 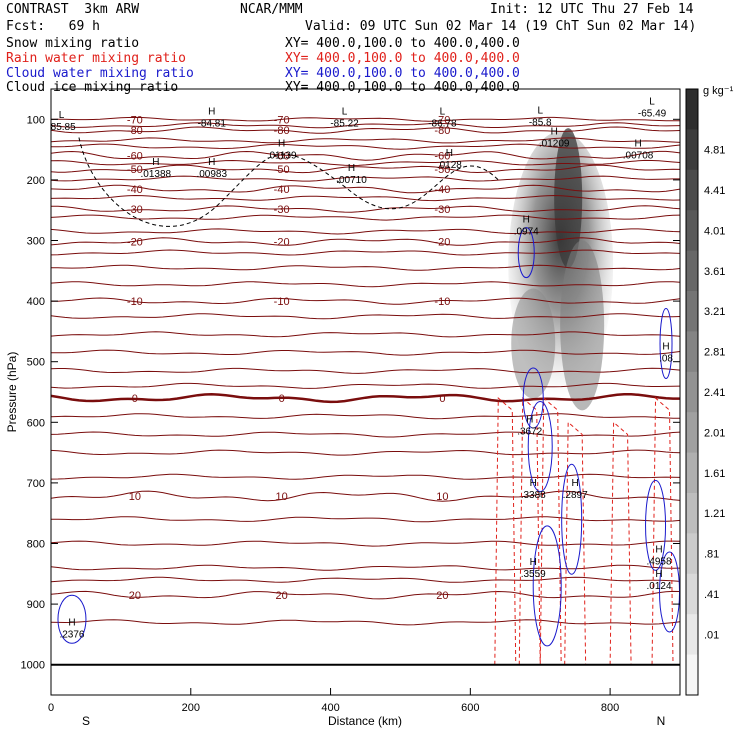 I want to click on extremum-label: .3388, so click(x=533, y=495).